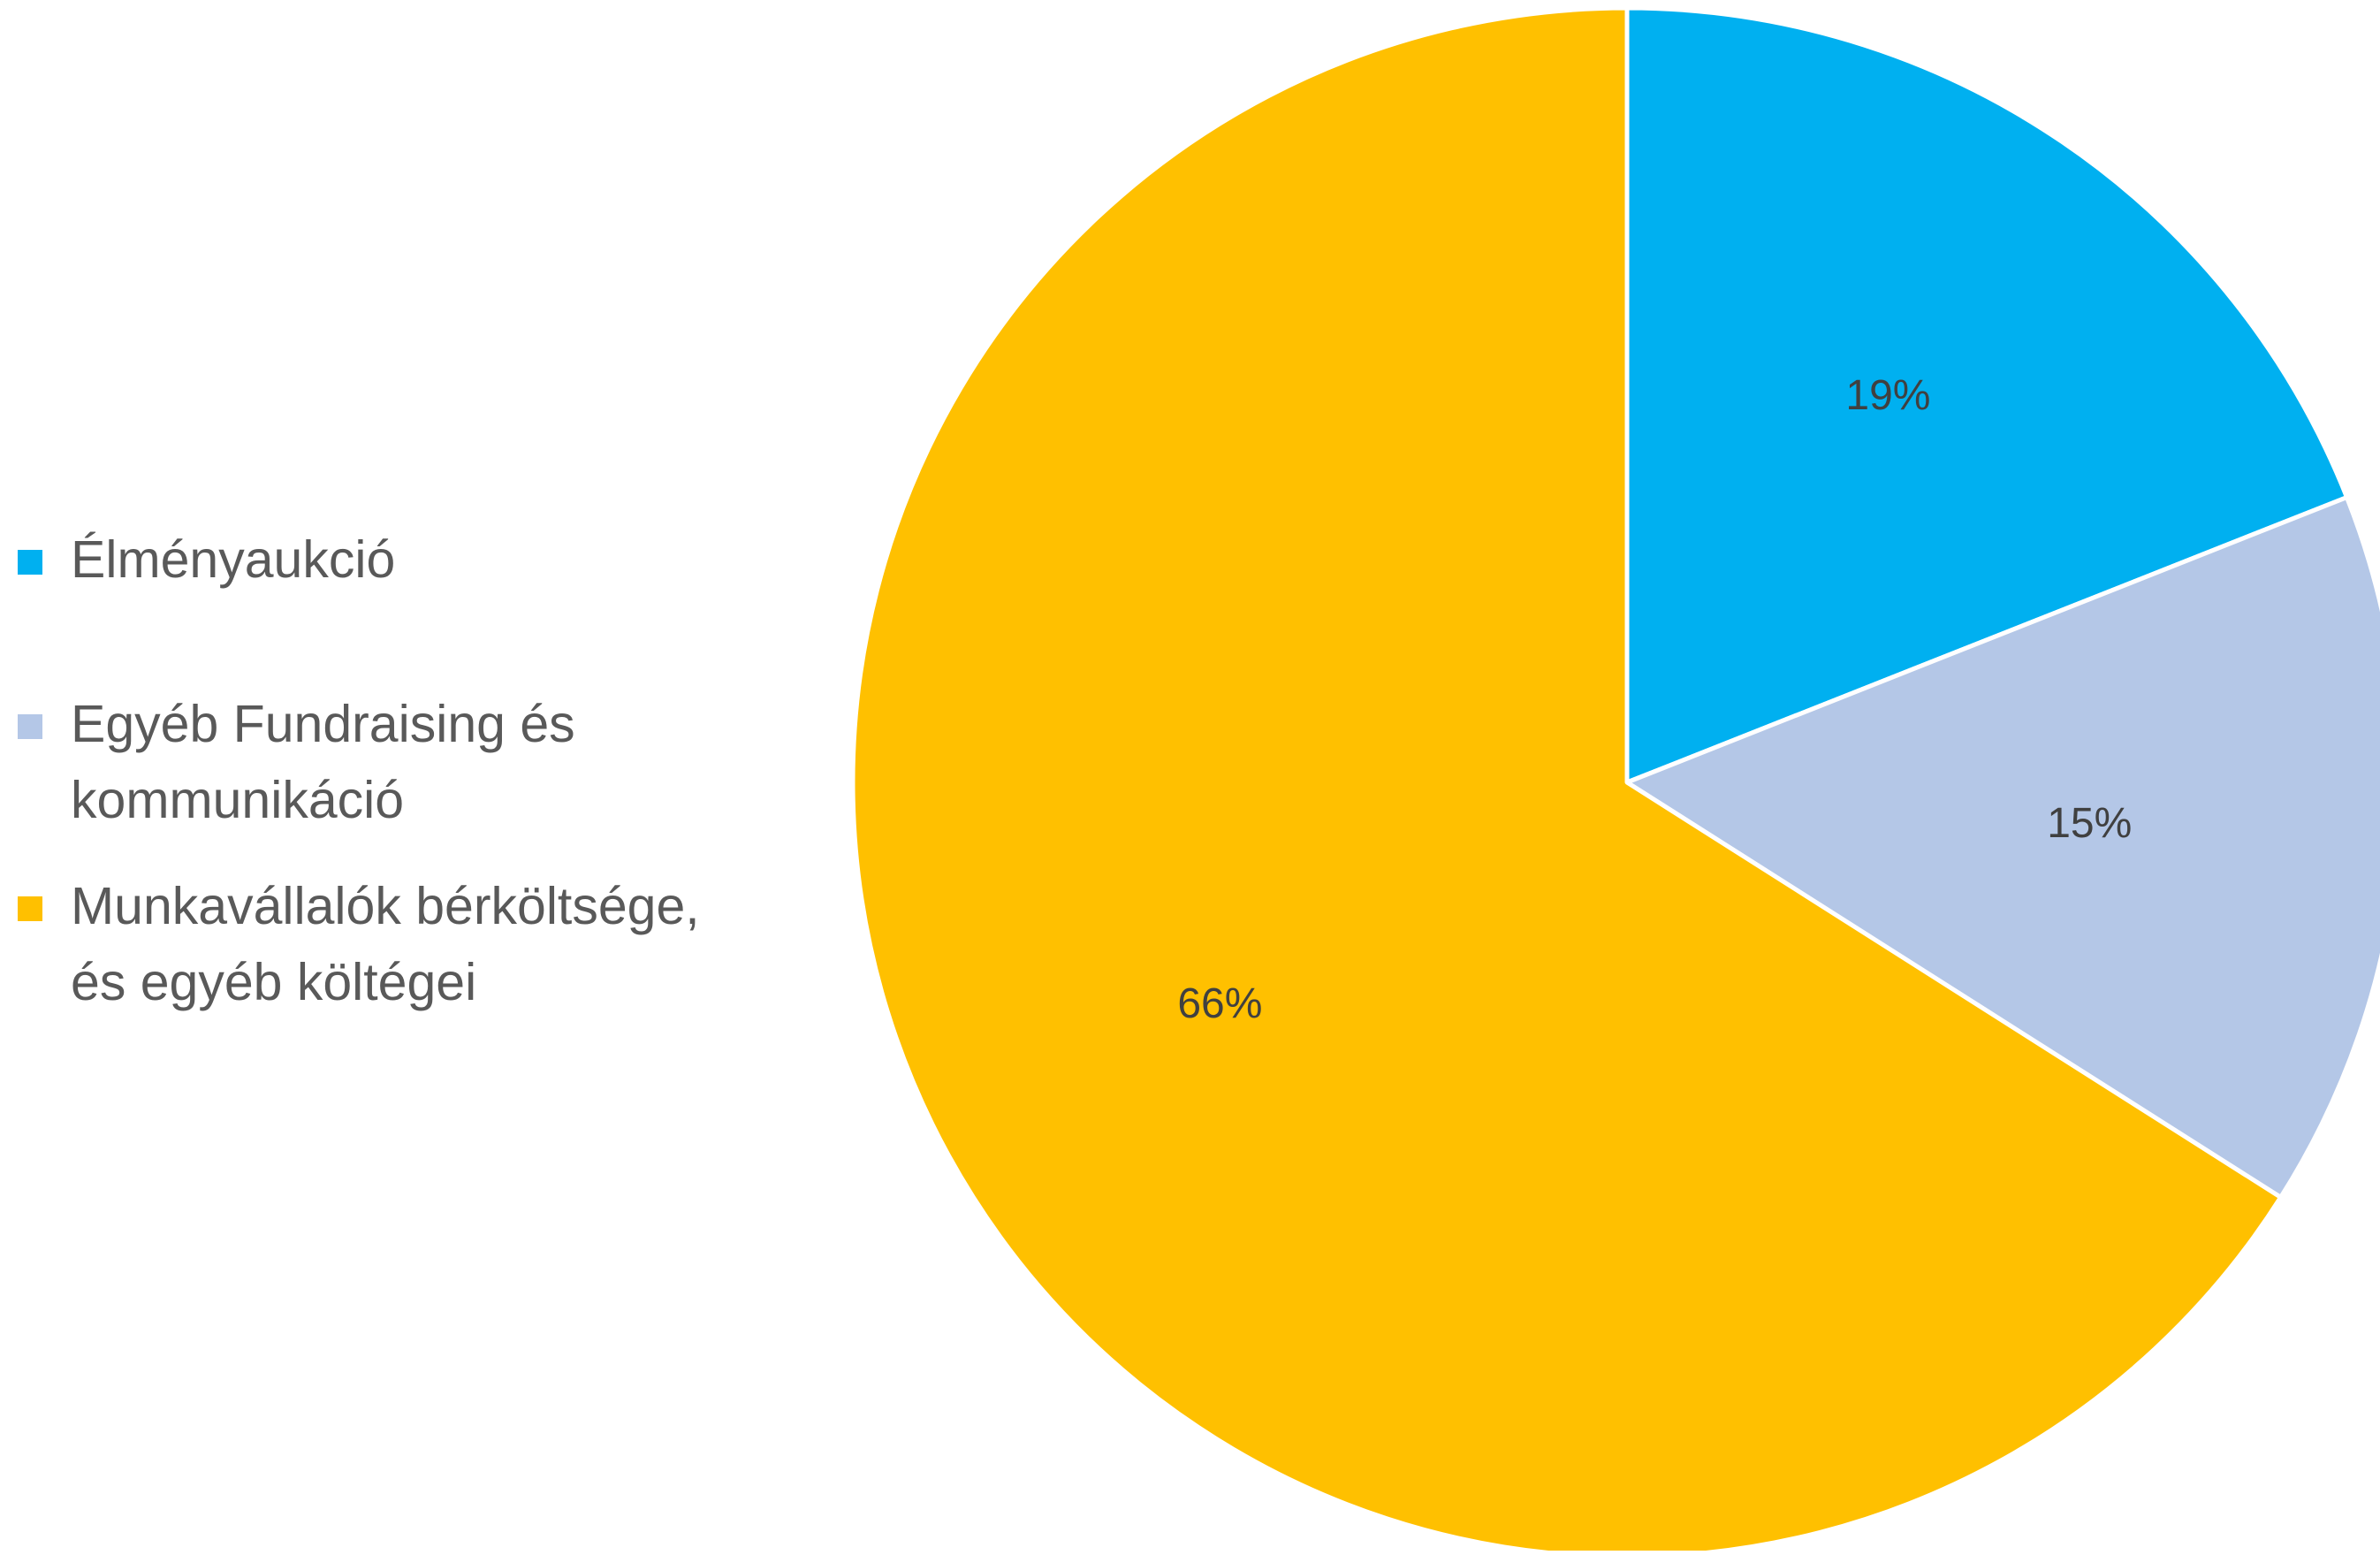  What do you see at coordinates (2002, 847) in the screenshot?
I see `pie-slice-egyeb-fundraising` at bounding box center [2002, 847].